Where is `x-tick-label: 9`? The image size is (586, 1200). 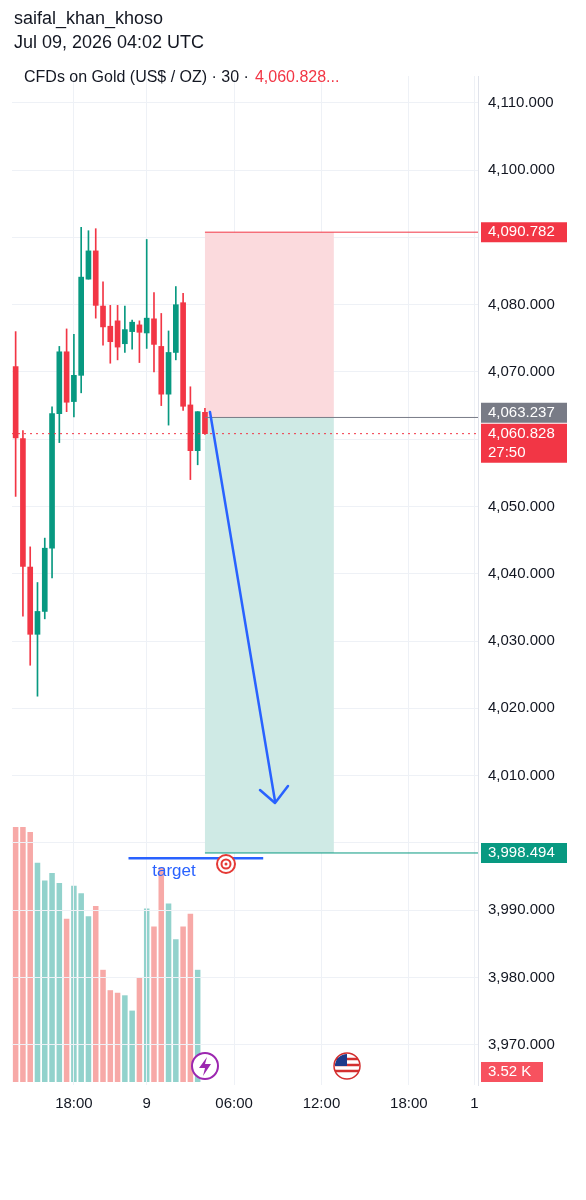 x-tick-label: 9 is located at coordinates (146, 1103).